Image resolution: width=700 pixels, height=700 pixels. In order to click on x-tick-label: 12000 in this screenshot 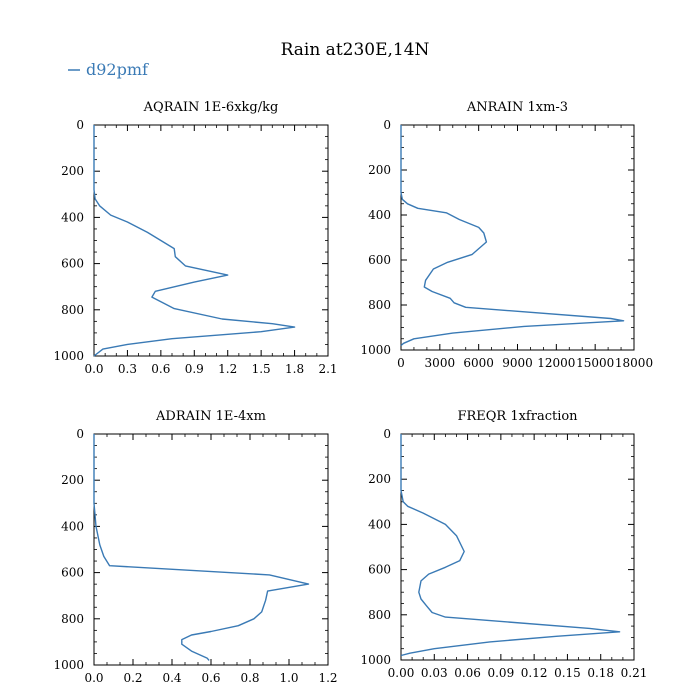, I will do `click(556, 363)`.